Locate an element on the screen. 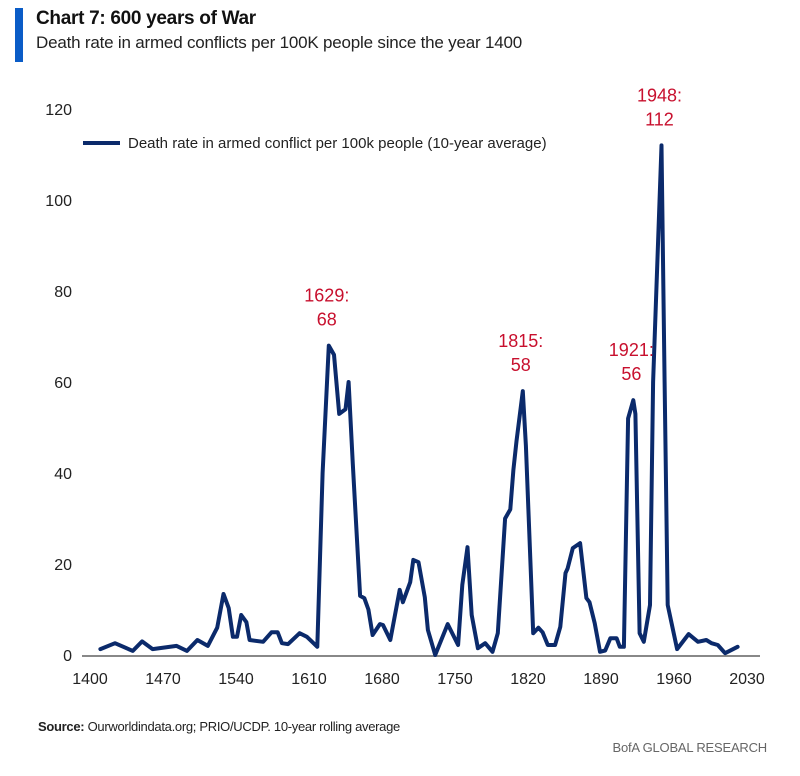 The height and width of the screenshot is (776, 800). x-tick-label: 1610 is located at coordinates (309, 679).